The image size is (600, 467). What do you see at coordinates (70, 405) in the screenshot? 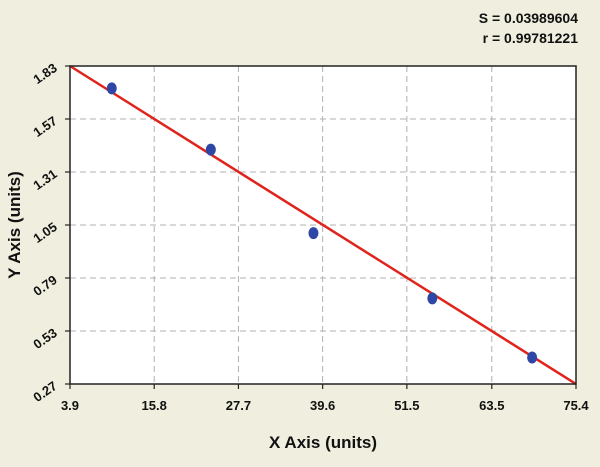
I see `x-tick-label: 3.9` at bounding box center [70, 405].